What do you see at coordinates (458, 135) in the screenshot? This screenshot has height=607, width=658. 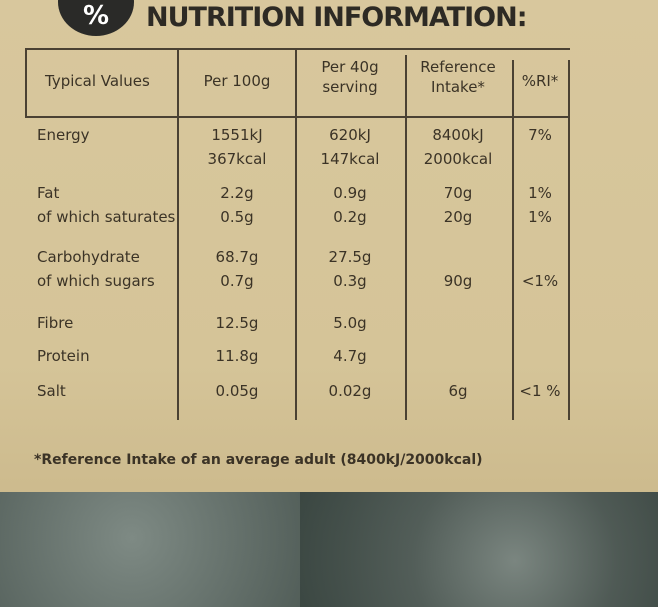 I see `cell-value: 8400kJ` at bounding box center [458, 135].